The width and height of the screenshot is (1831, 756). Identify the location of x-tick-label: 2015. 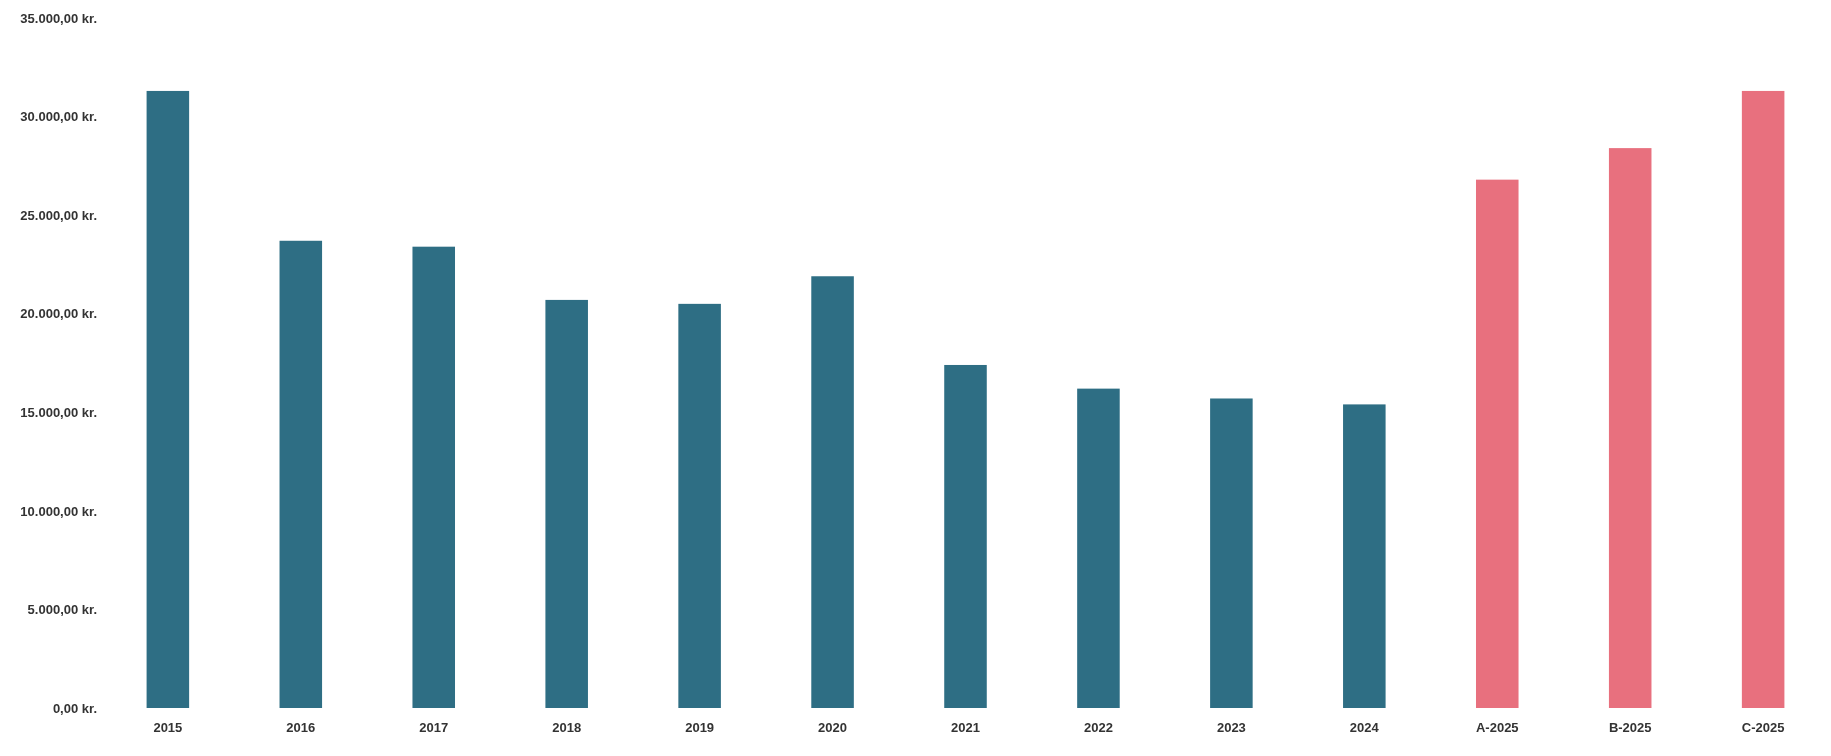
(168, 727).